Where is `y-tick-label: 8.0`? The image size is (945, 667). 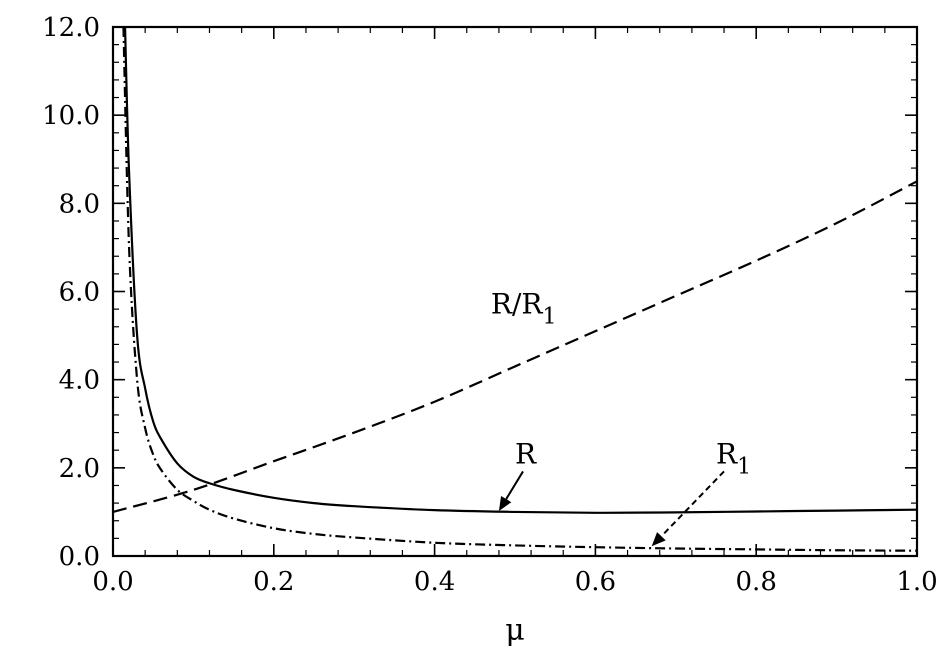
y-tick-label: 8.0 is located at coordinates (79, 204).